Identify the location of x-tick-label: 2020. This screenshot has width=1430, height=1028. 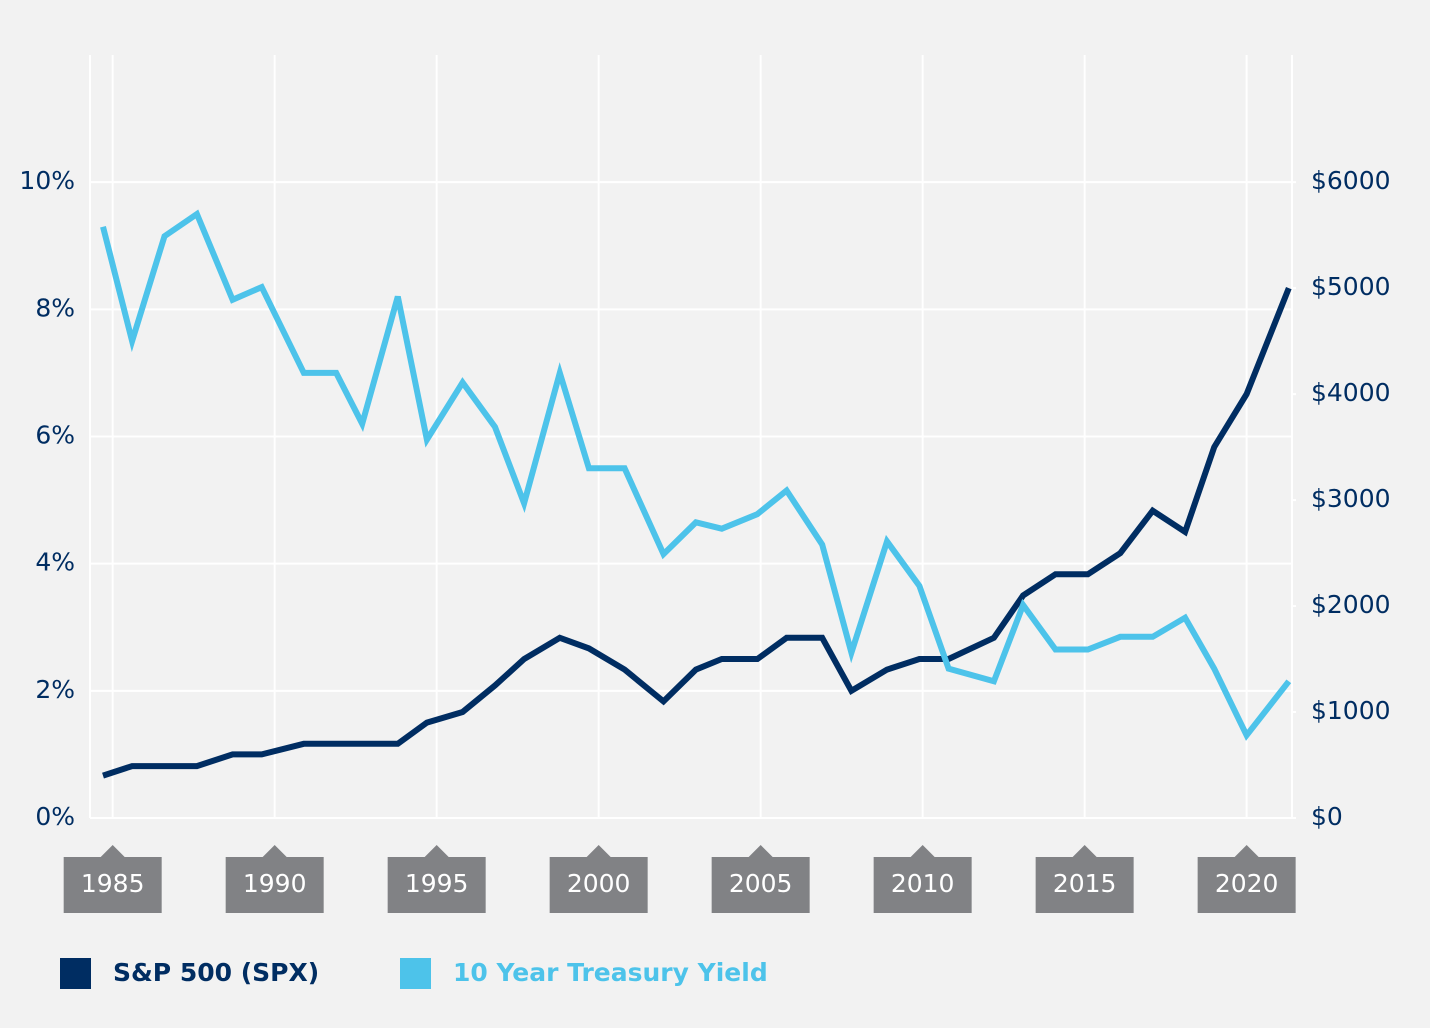
(1247, 883).